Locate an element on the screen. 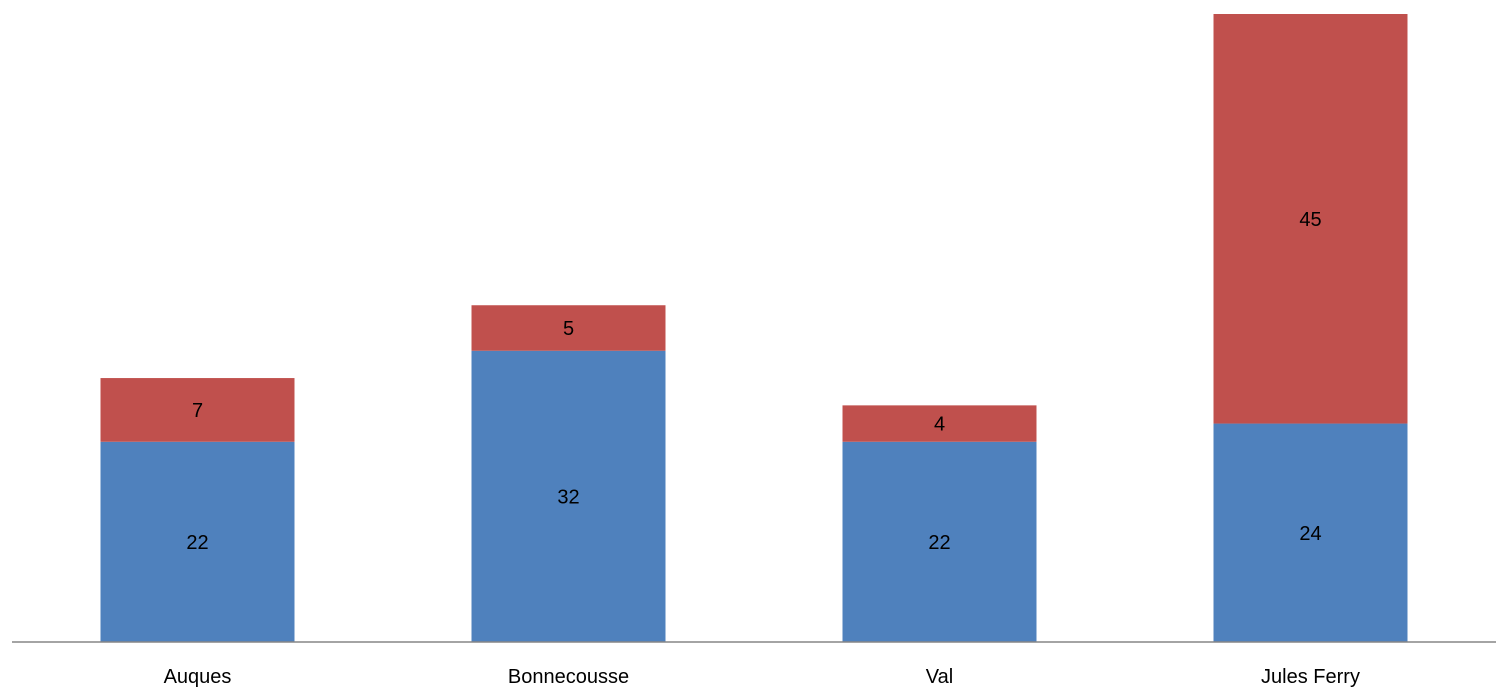  x-tick-label-auques: Auques is located at coordinates (198, 677).